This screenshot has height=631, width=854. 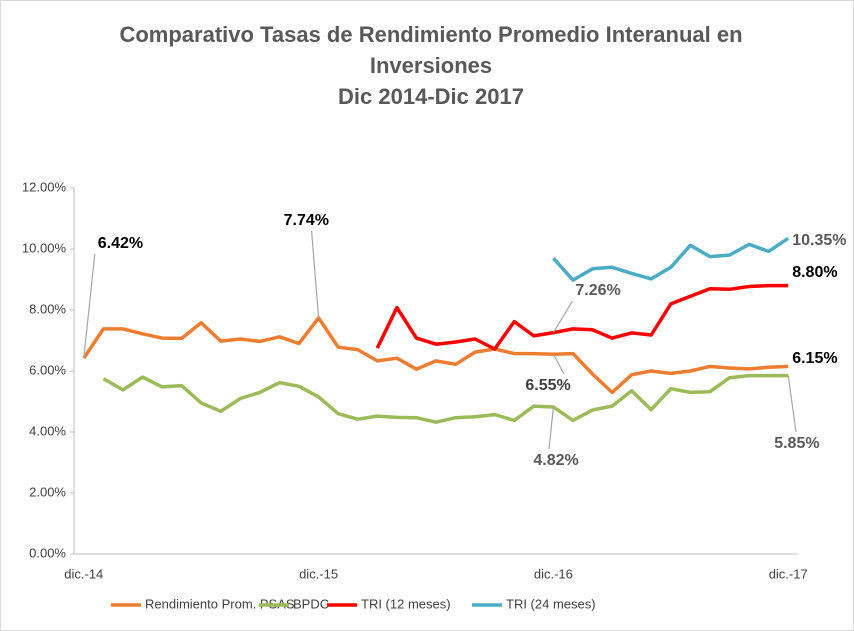 I want to click on data-label: 6.15%, so click(x=814, y=358).